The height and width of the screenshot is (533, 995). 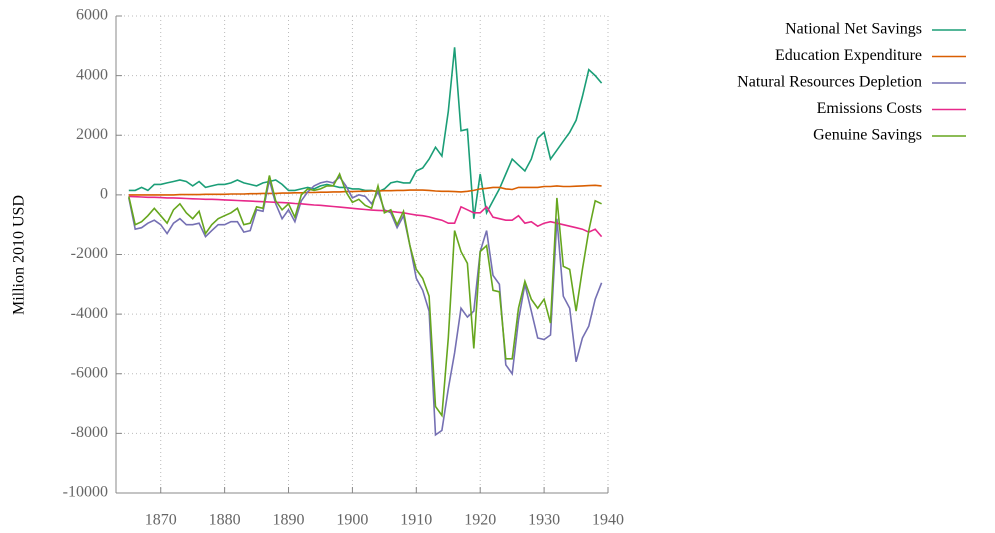 I want to click on x-tick-label: 1910, so click(x=416, y=520).